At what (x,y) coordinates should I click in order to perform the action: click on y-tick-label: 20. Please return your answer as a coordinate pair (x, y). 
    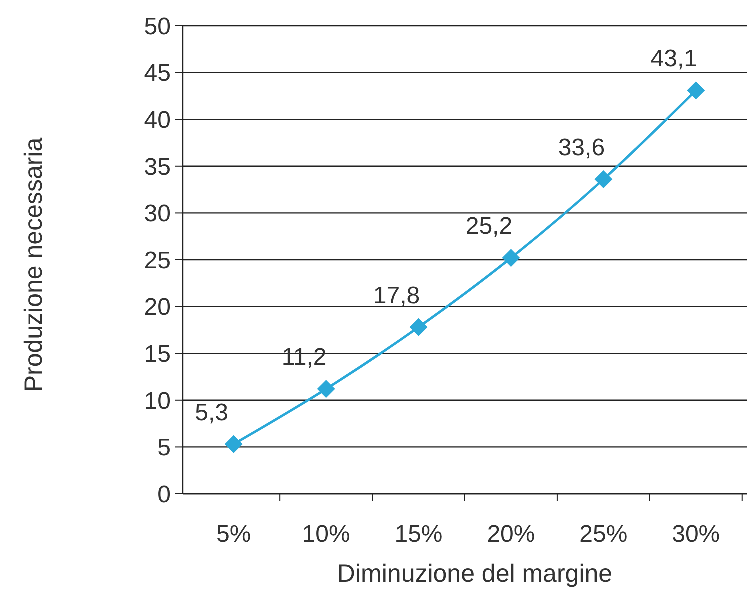
    Looking at the image, I should click on (157, 308).